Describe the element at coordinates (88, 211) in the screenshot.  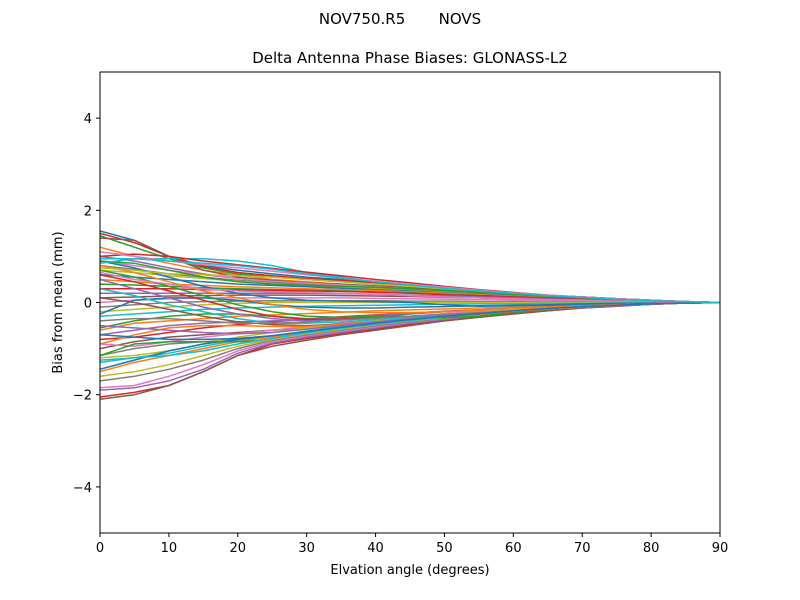
I see `y-tick-label: 2` at that location.